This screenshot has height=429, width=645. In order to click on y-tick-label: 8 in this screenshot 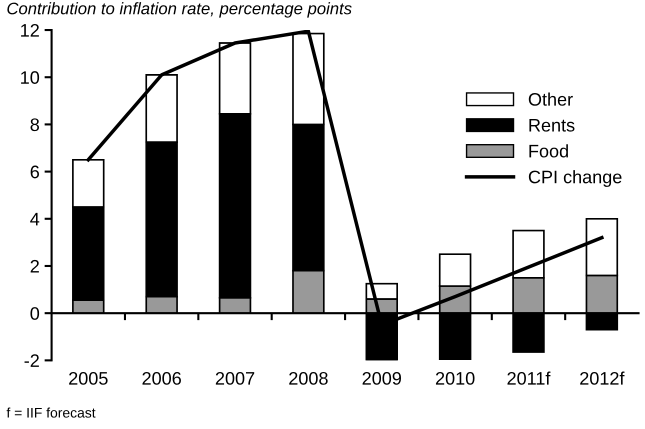, I will do `click(35, 125)`.